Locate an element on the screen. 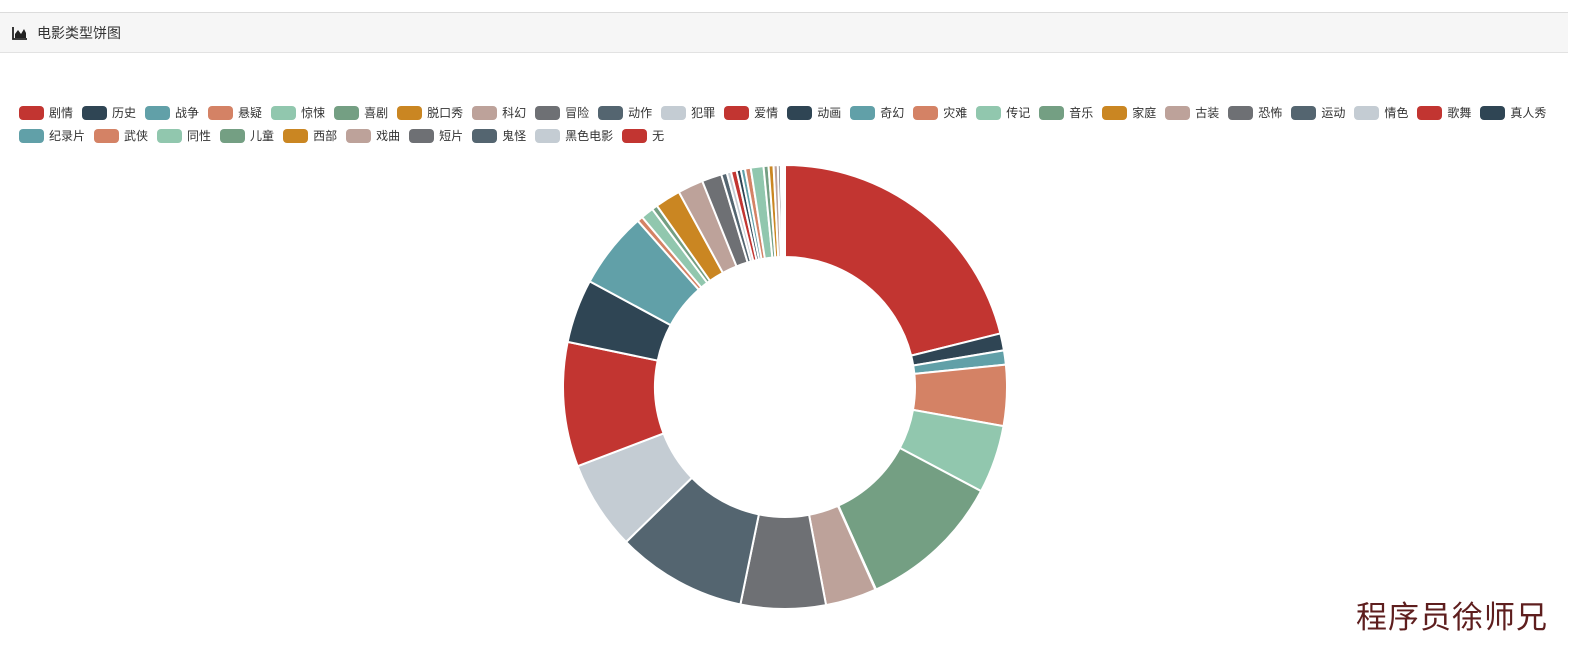 This screenshot has height=665, width=1590. legend-label: 历史 is located at coordinates (124, 113).